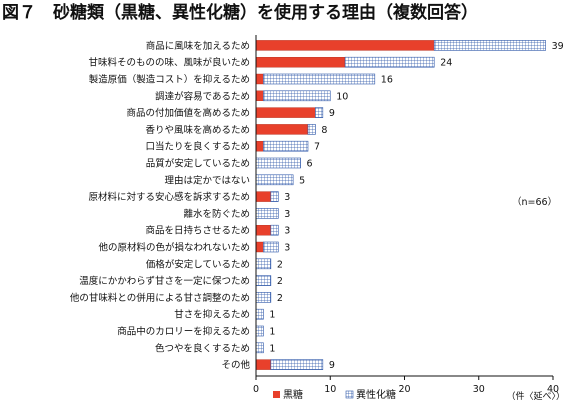  Describe the element at coordinates (169, 197) in the screenshot. I see `category-label: 原材料に対する安心感を訴求するため` at that location.